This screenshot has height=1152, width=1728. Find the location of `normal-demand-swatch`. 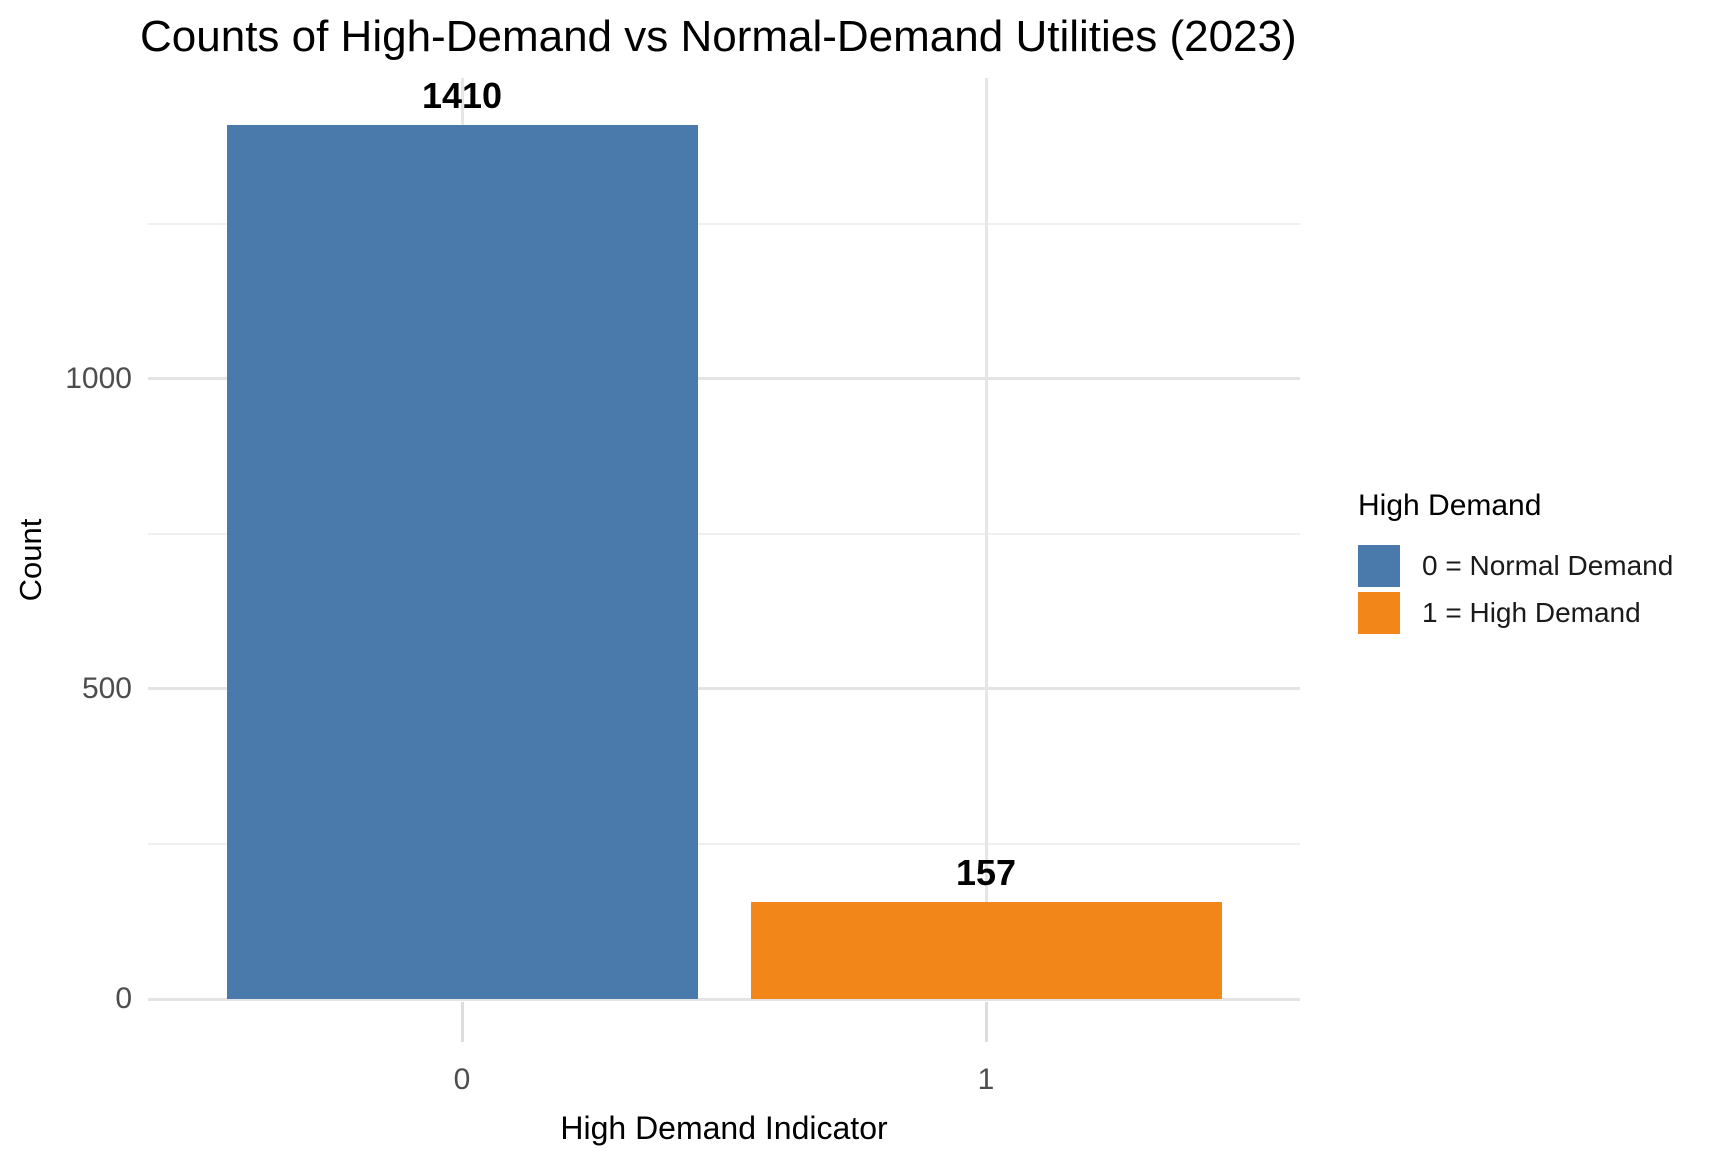

normal-demand-swatch is located at coordinates (1379, 566).